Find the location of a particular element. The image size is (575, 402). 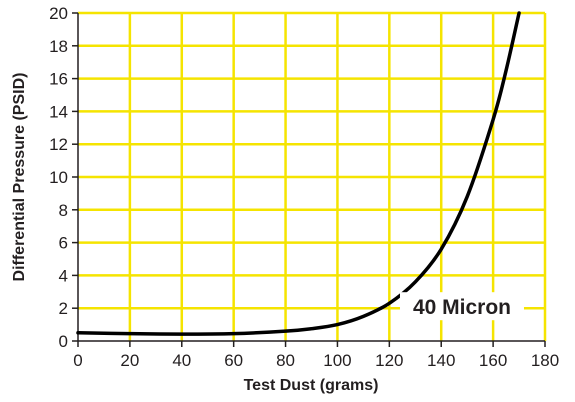

x-tick-labels: 0 20 40 60 80 100 120 140 160 180 is located at coordinates (316, 360).